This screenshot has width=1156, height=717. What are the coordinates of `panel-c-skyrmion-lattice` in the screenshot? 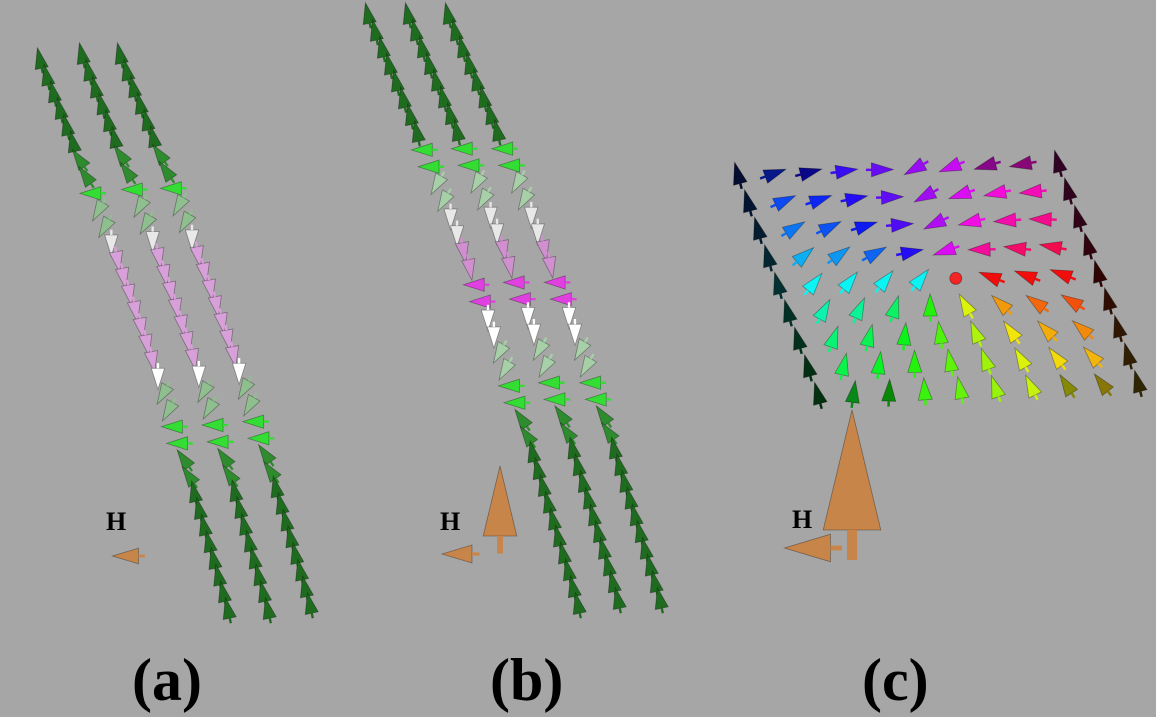 It's located at (940, 279).